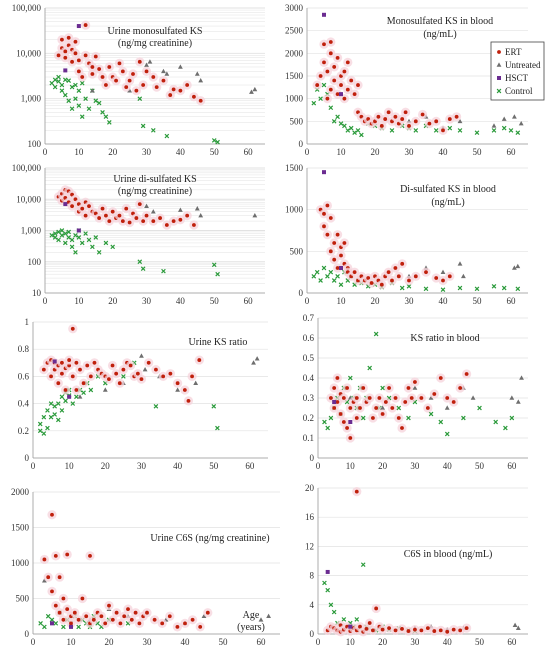 The image size is (550, 658). I want to click on y-tick-label: 0.1, so click(308, 438).